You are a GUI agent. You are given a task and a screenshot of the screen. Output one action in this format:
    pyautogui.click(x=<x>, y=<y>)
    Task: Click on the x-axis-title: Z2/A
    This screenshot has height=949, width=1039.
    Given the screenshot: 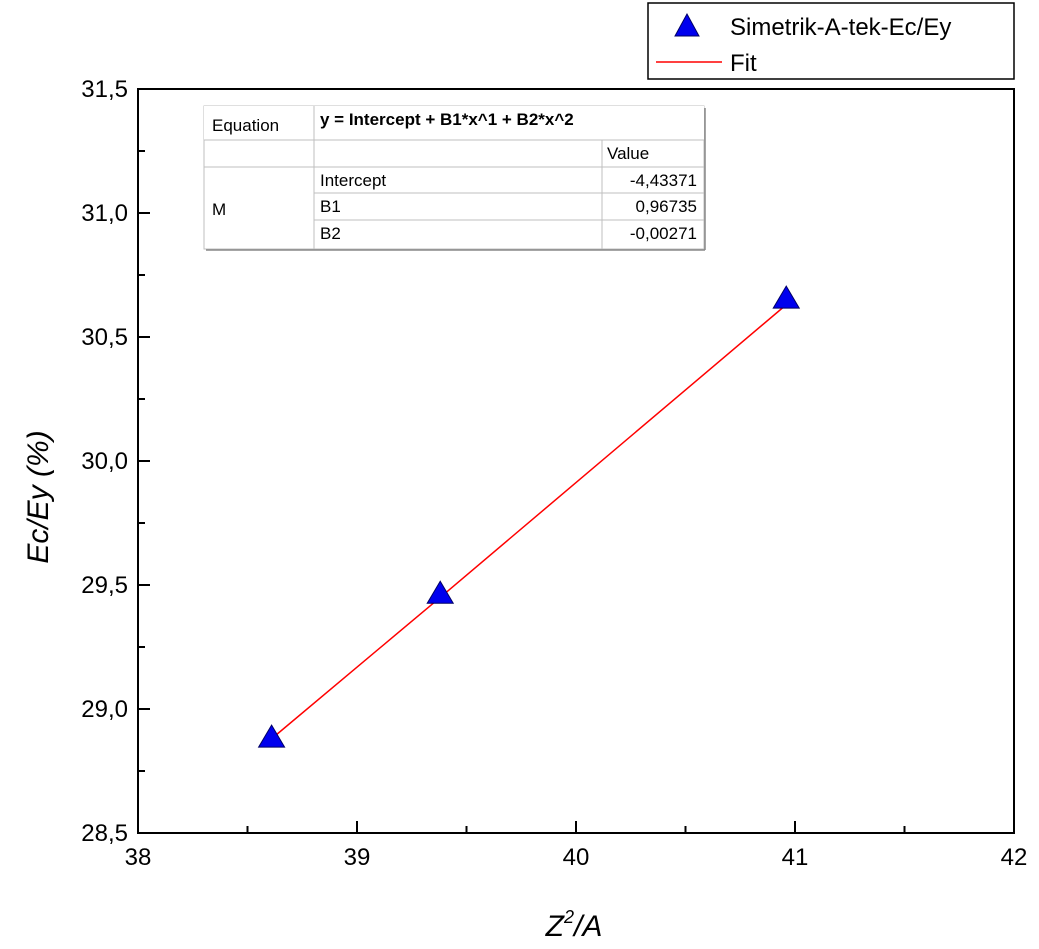 What is the action you would take?
    pyautogui.click(x=574, y=925)
    